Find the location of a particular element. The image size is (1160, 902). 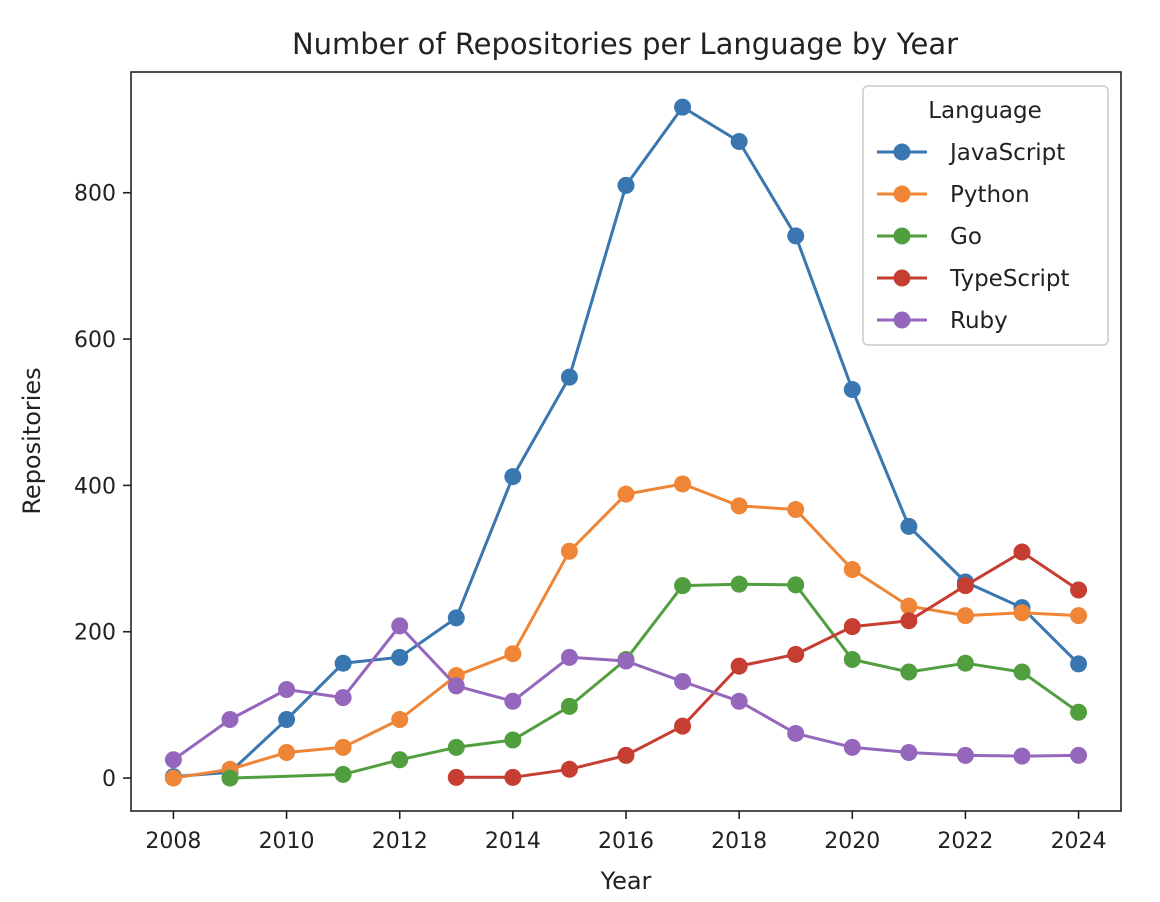

x-tick-label: 2008 is located at coordinates (173, 841).